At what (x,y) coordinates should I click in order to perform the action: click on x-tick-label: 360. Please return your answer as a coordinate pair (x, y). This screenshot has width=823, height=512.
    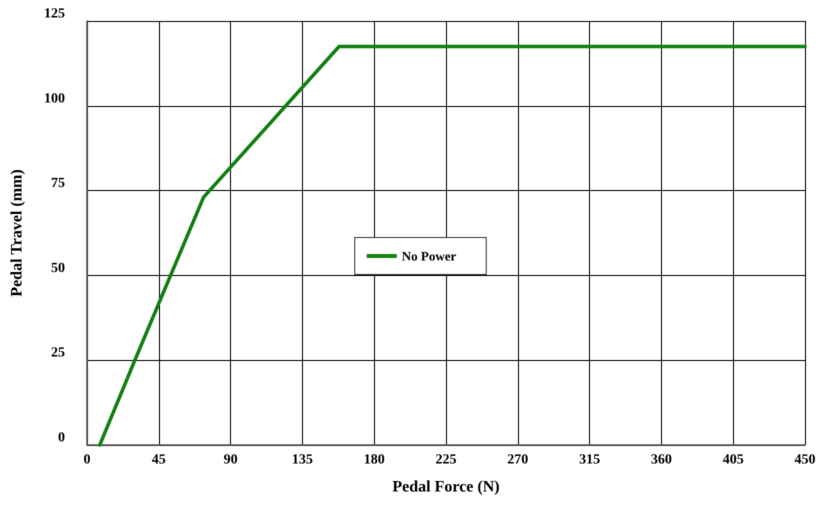
    Looking at the image, I should click on (661, 460).